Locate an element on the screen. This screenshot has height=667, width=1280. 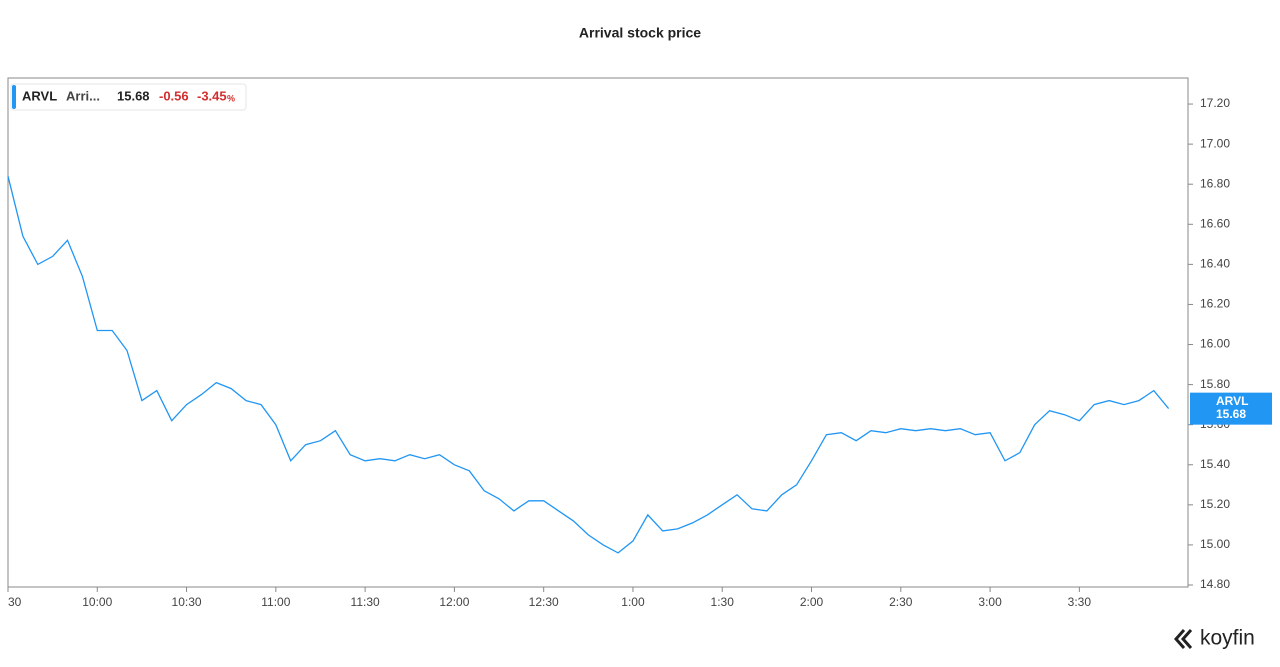
price-tag-ticker: ARVL is located at coordinates (1232, 401).